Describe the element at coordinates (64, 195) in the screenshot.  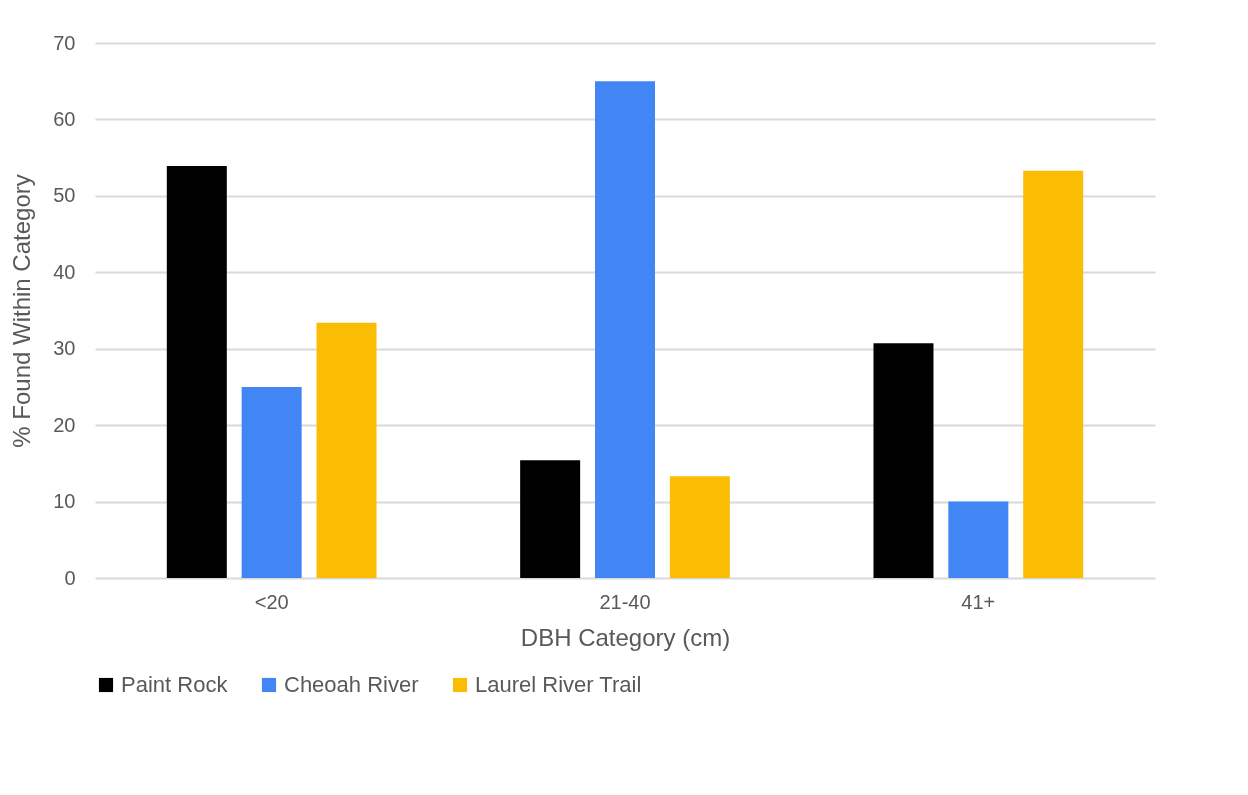
I see `y-tick-label: 50` at that location.